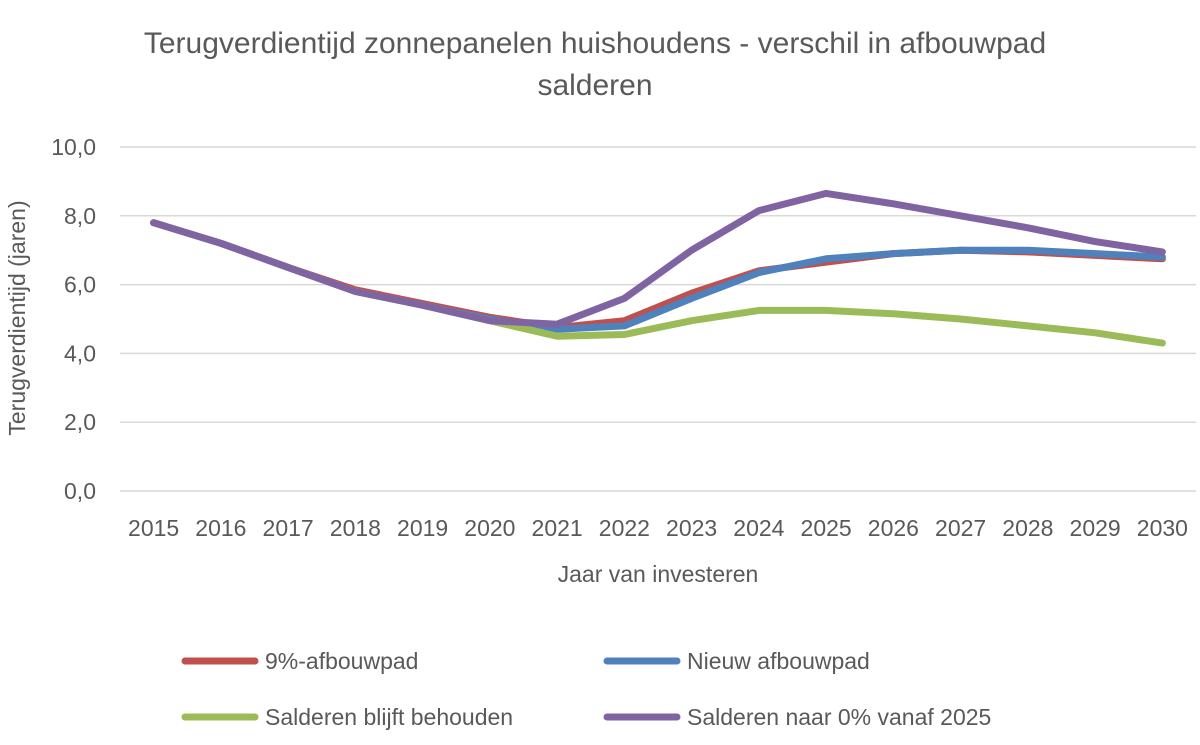  I want to click on x-tick-label: 2026, so click(893, 528).